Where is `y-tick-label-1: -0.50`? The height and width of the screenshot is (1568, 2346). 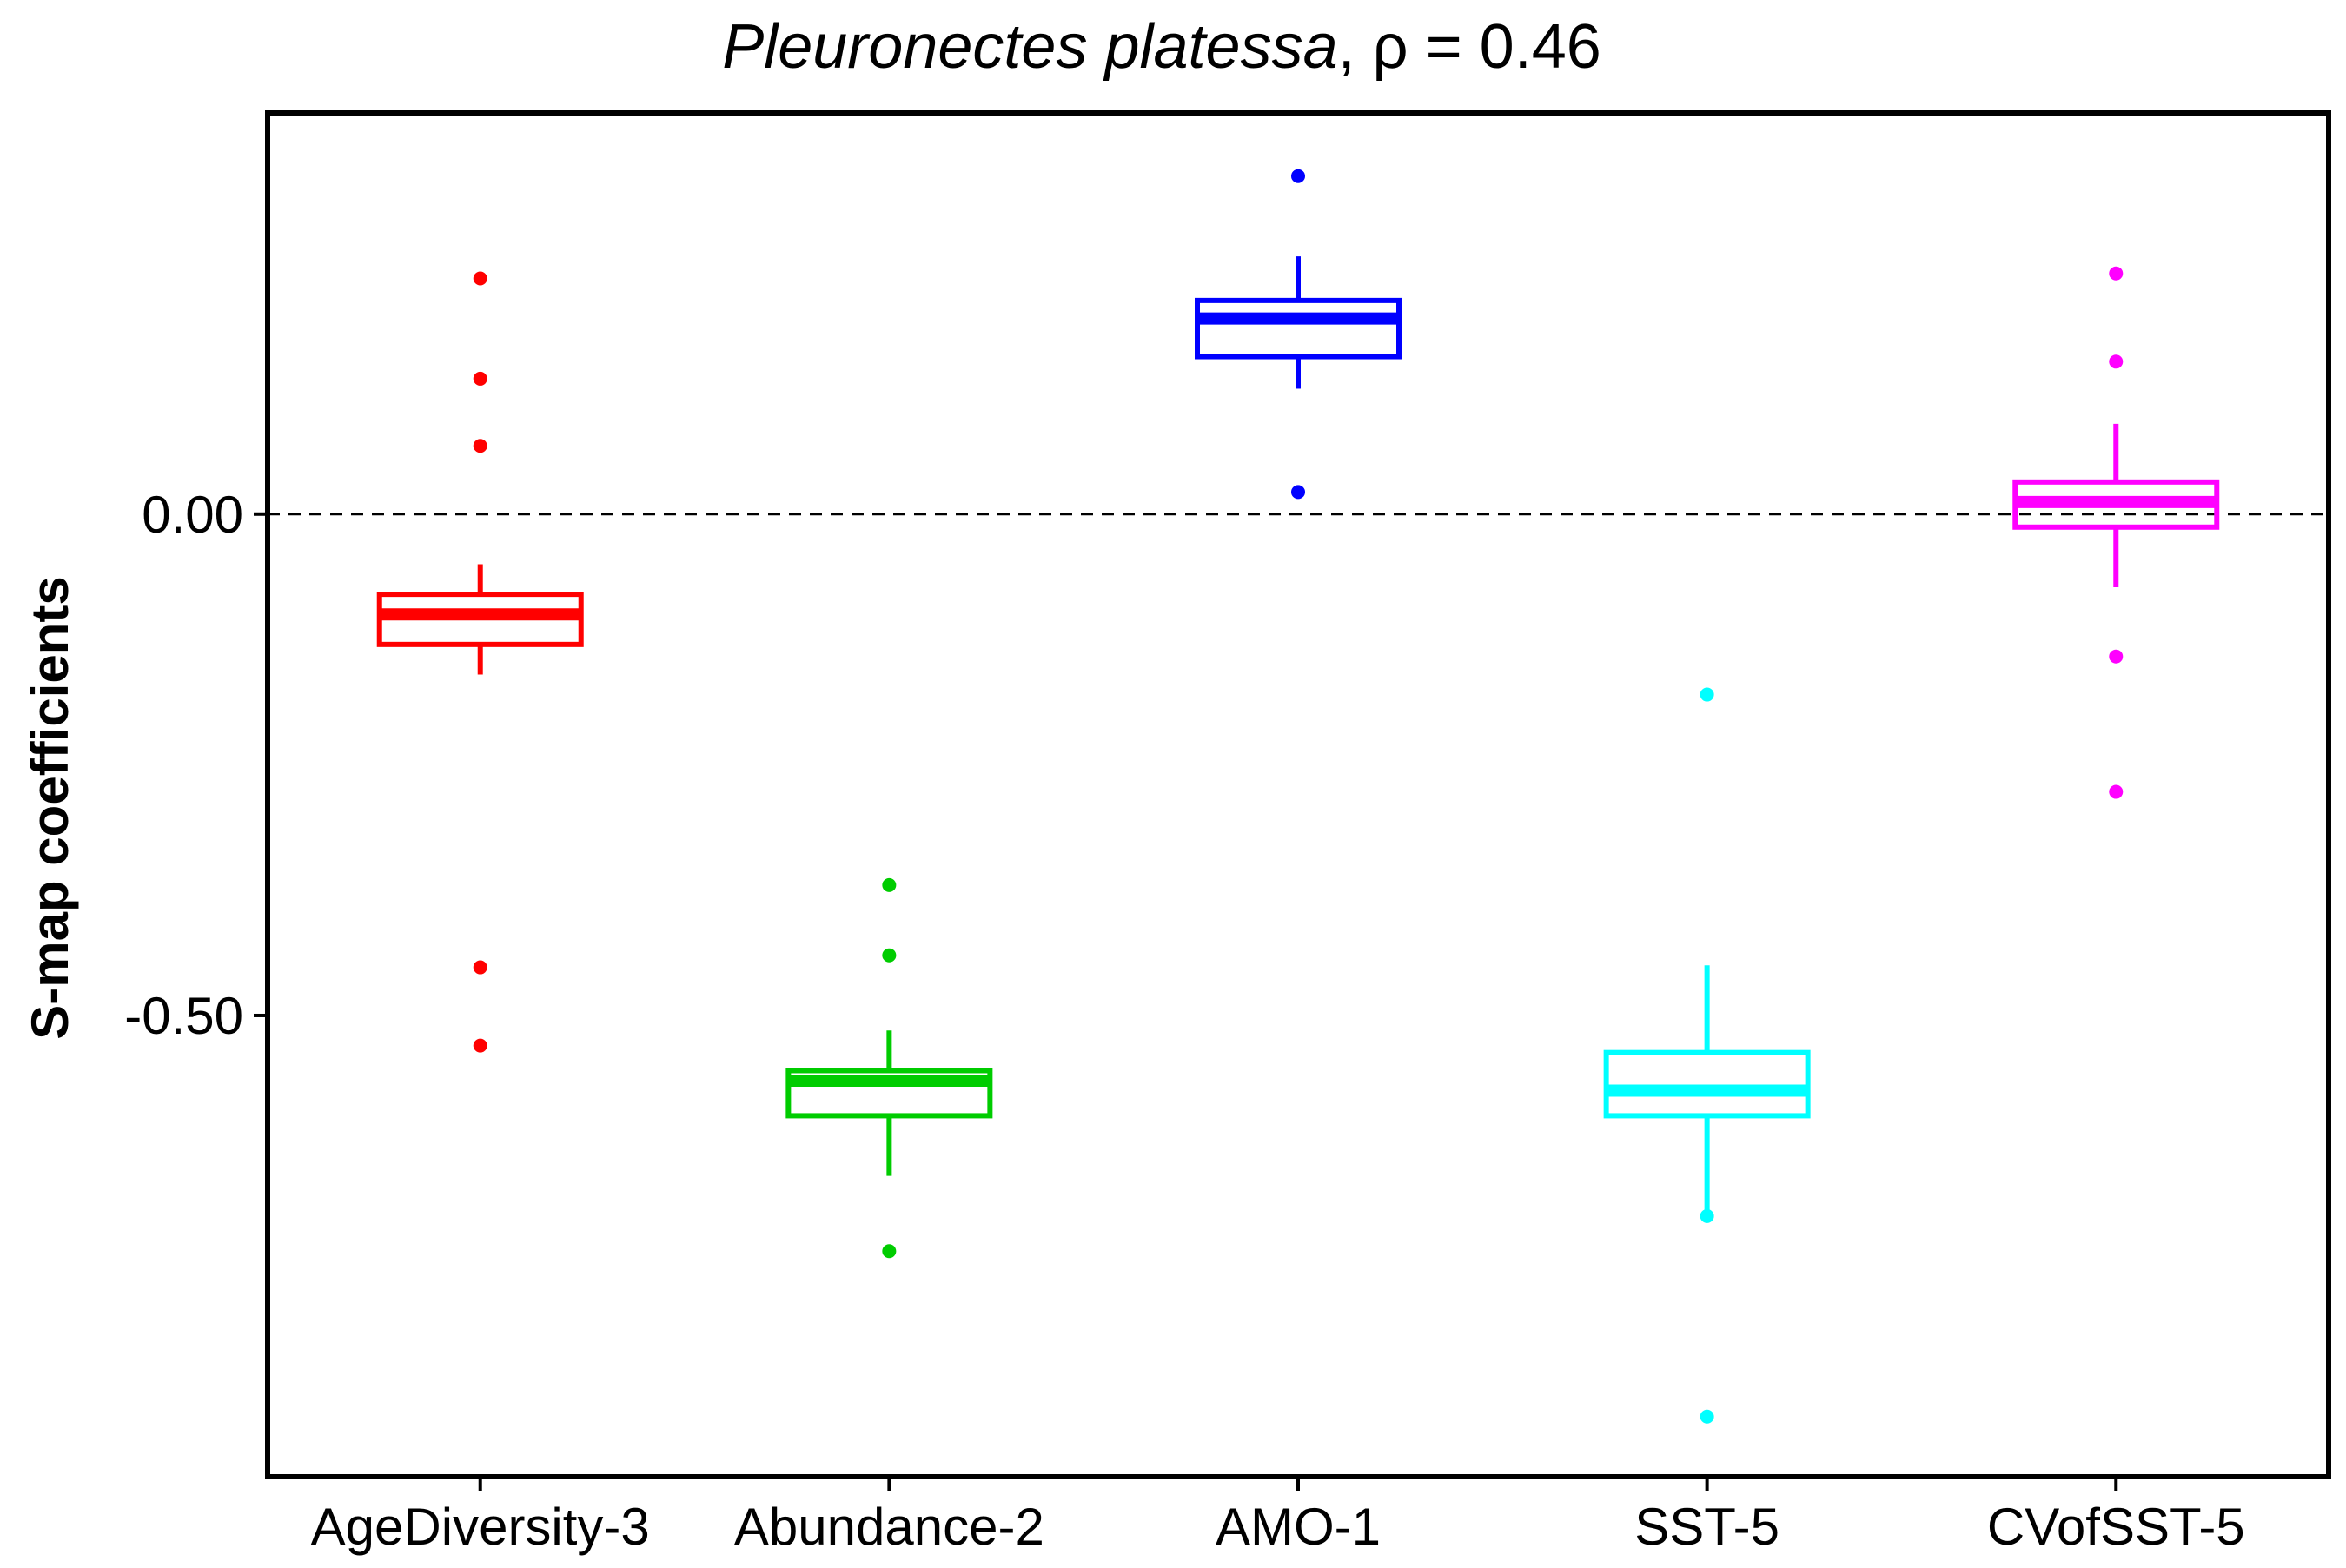 y-tick-label-1: -0.50 is located at coordinates (183, 1016).